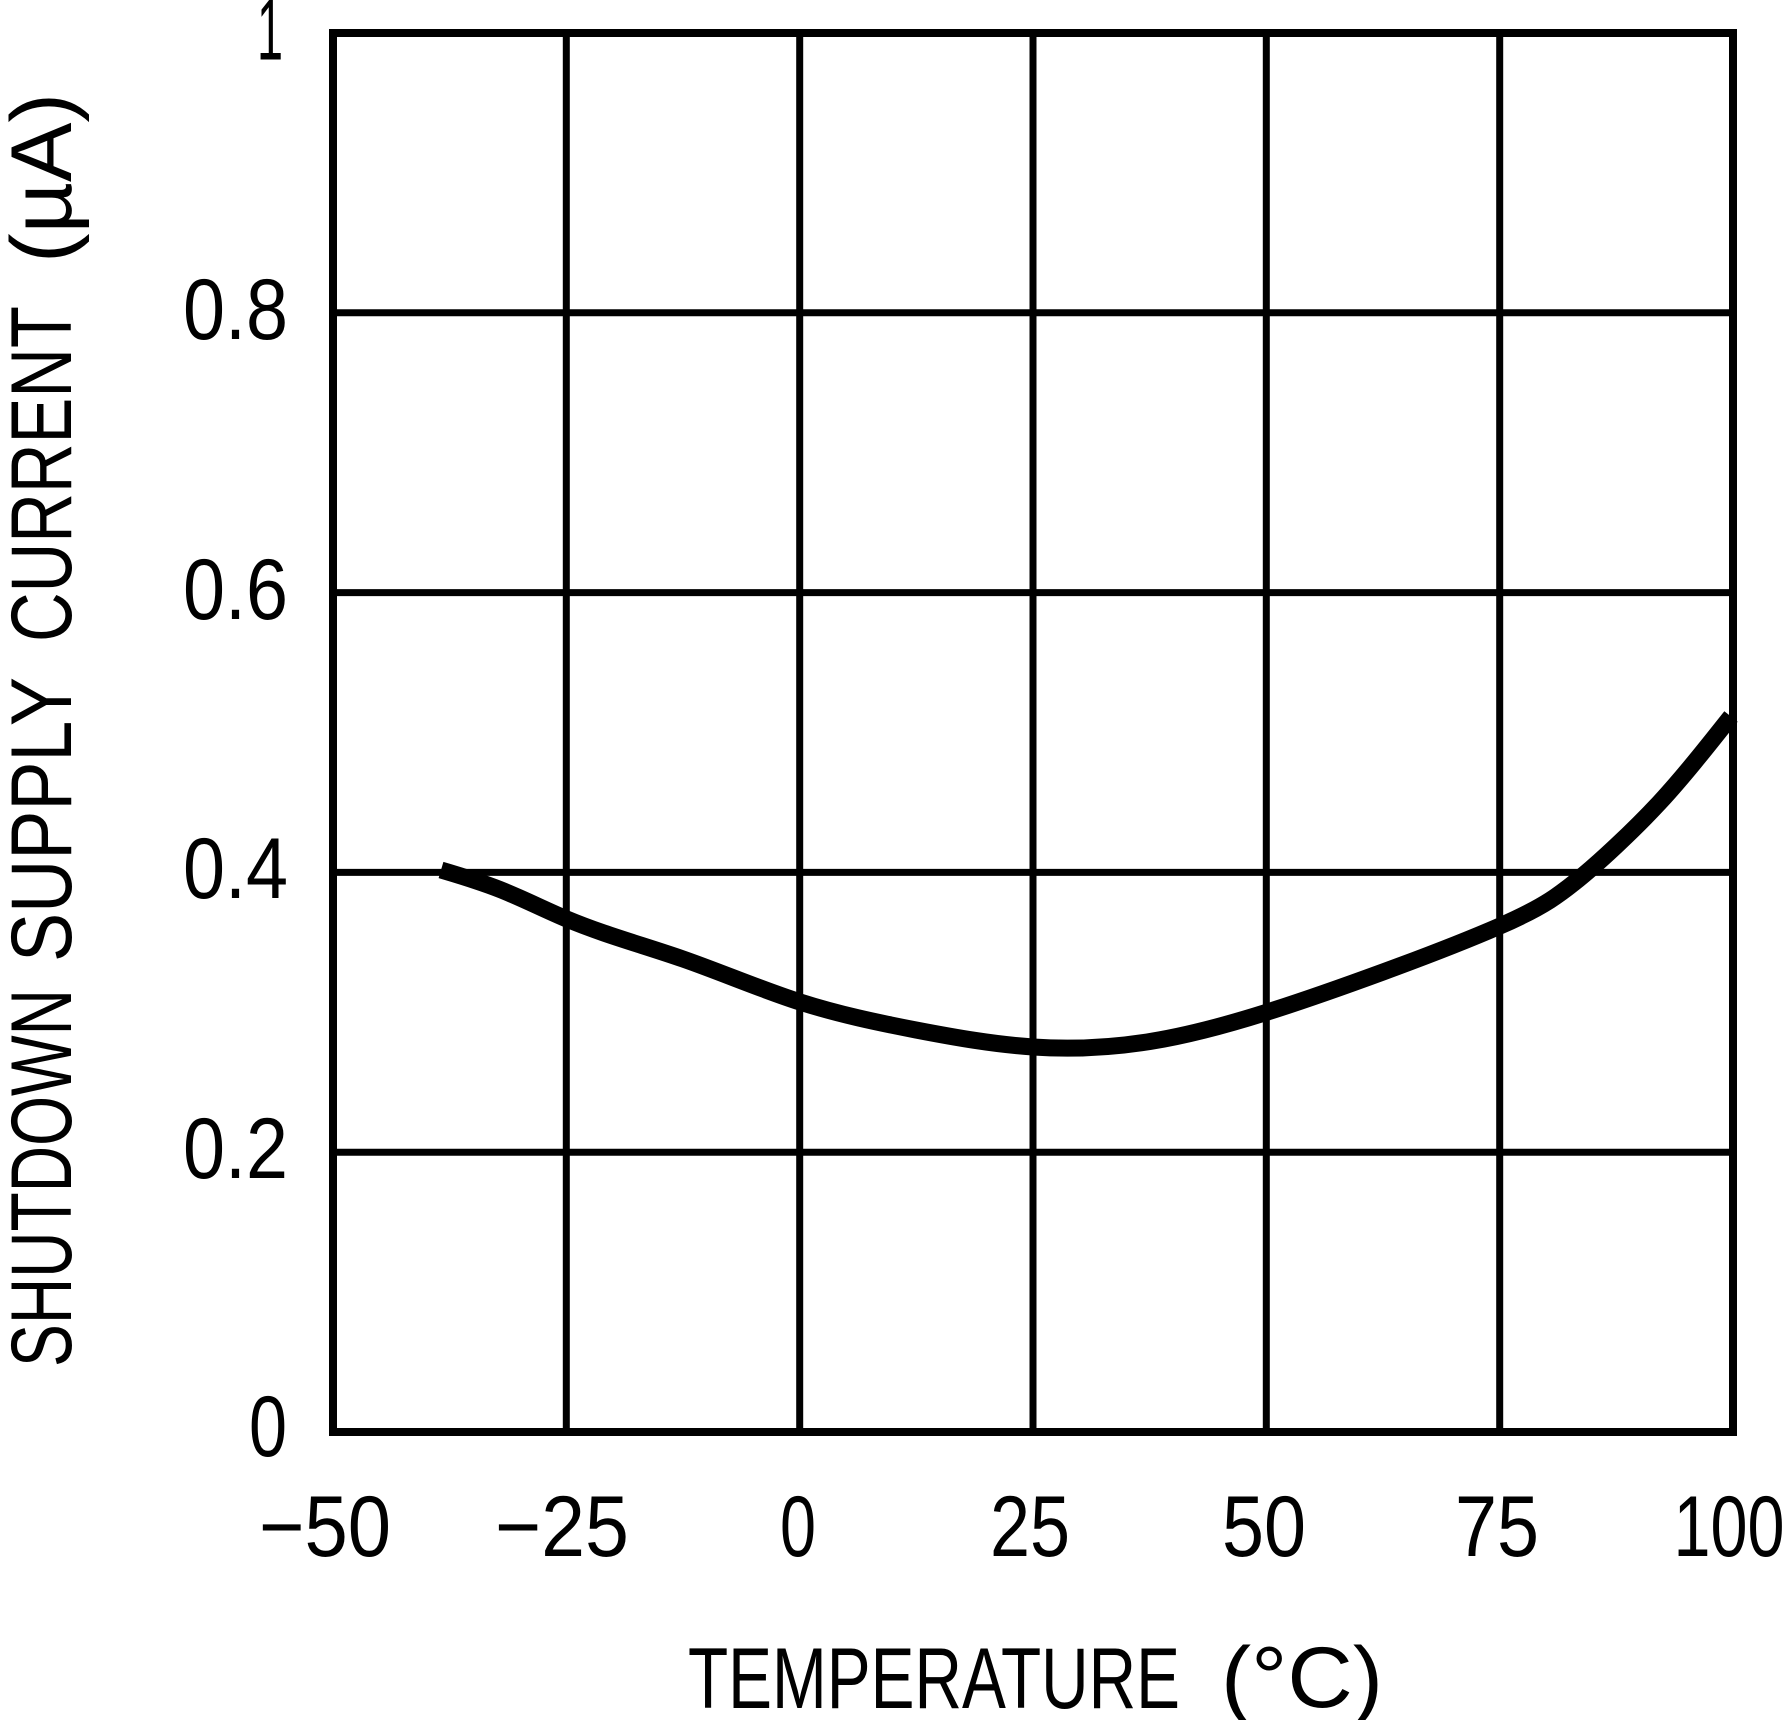 This screenshot has height=1720, width=1788. What do you see at coordinates (45, 1178) in the screenshot?
I see `svg-text: SHUTDOWN` at bounding box center [45, 1178].